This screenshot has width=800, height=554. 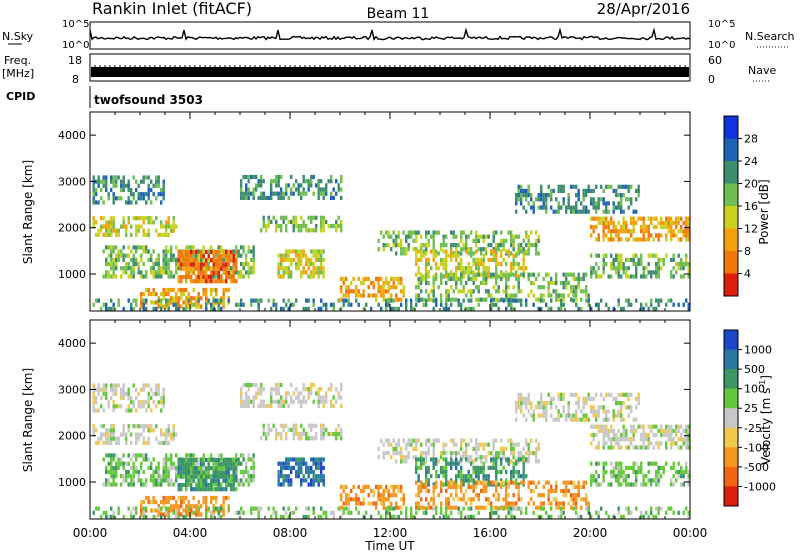 I want to click on y-tick-label: 1000, so click(x=72, y=274).